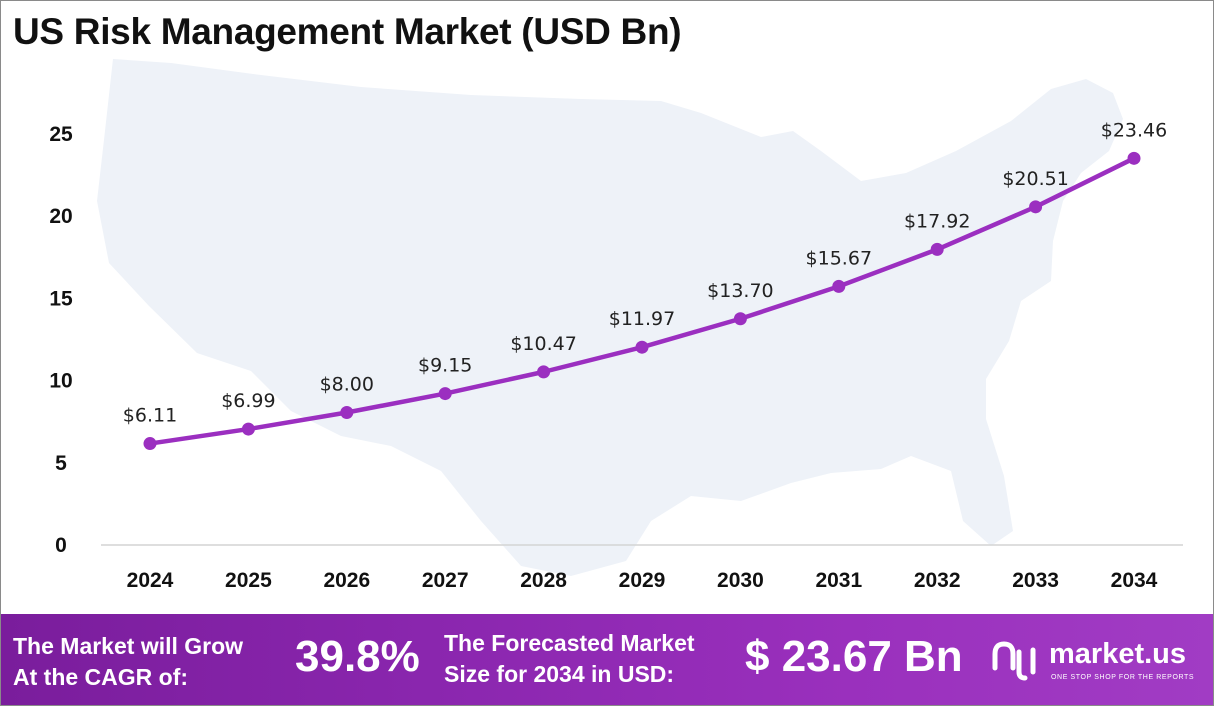 This screenshot has height=708, width=1216. I want to click on data-label: $6.11, so click(150, 416).